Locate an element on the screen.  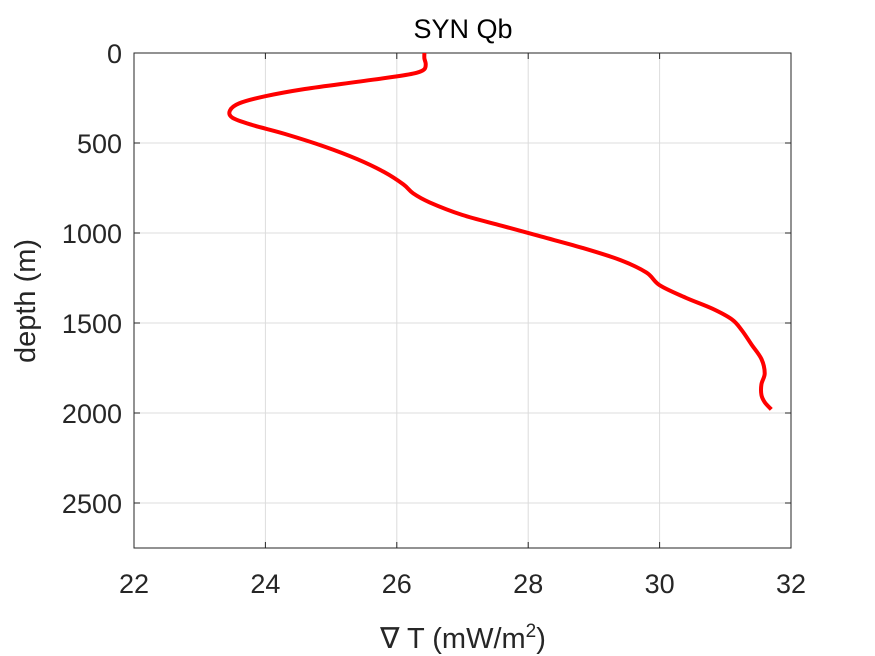
x-tick-label: 32 is located at coordinates (791, 584).